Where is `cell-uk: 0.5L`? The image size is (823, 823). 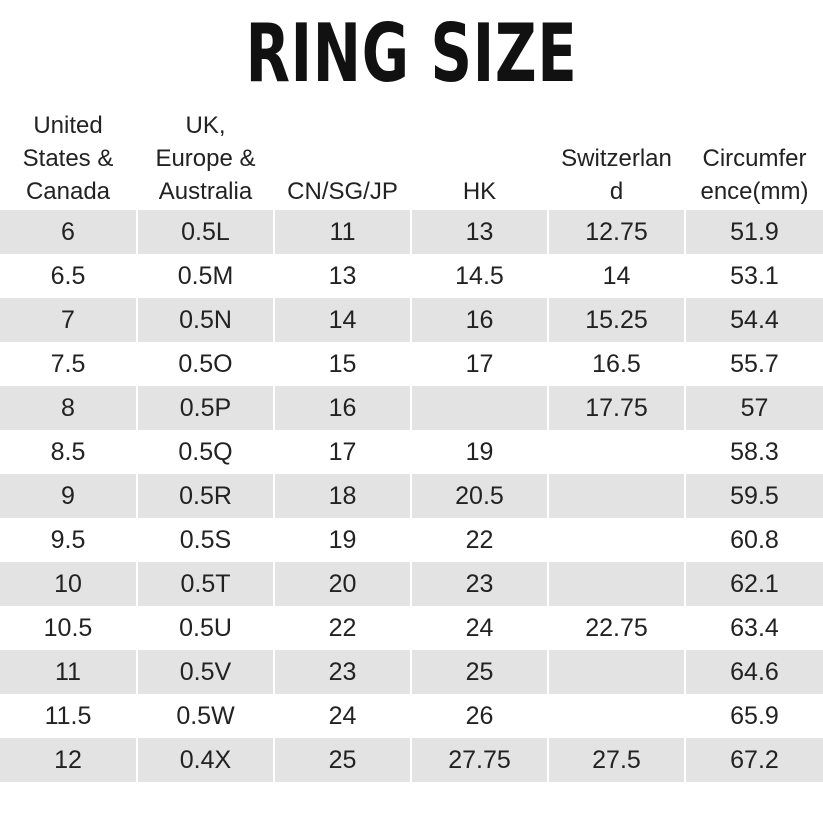 cell-uk: 0.5L is located at coordinates (206, 232).